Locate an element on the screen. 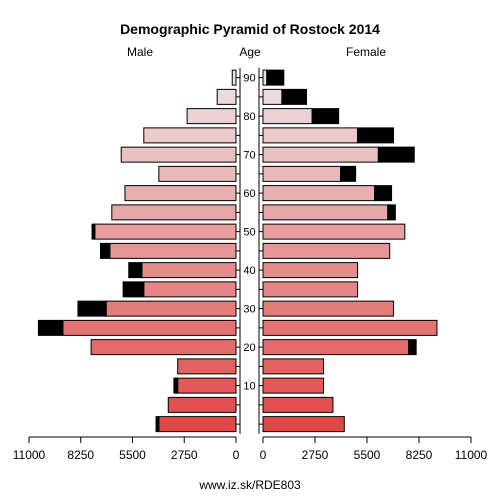 The height and width of the screenshot is (500, 500). age-tick-label: 30 is located at coordinates (249, 310).